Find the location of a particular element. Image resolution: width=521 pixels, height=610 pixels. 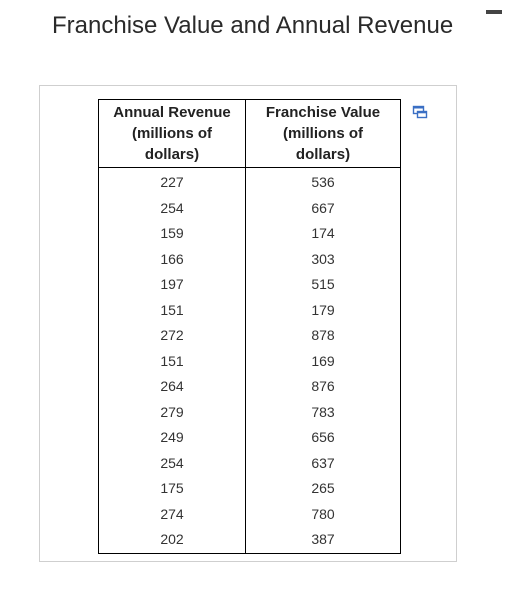

table-row: 227 536 is located at coordinates (249, 181).